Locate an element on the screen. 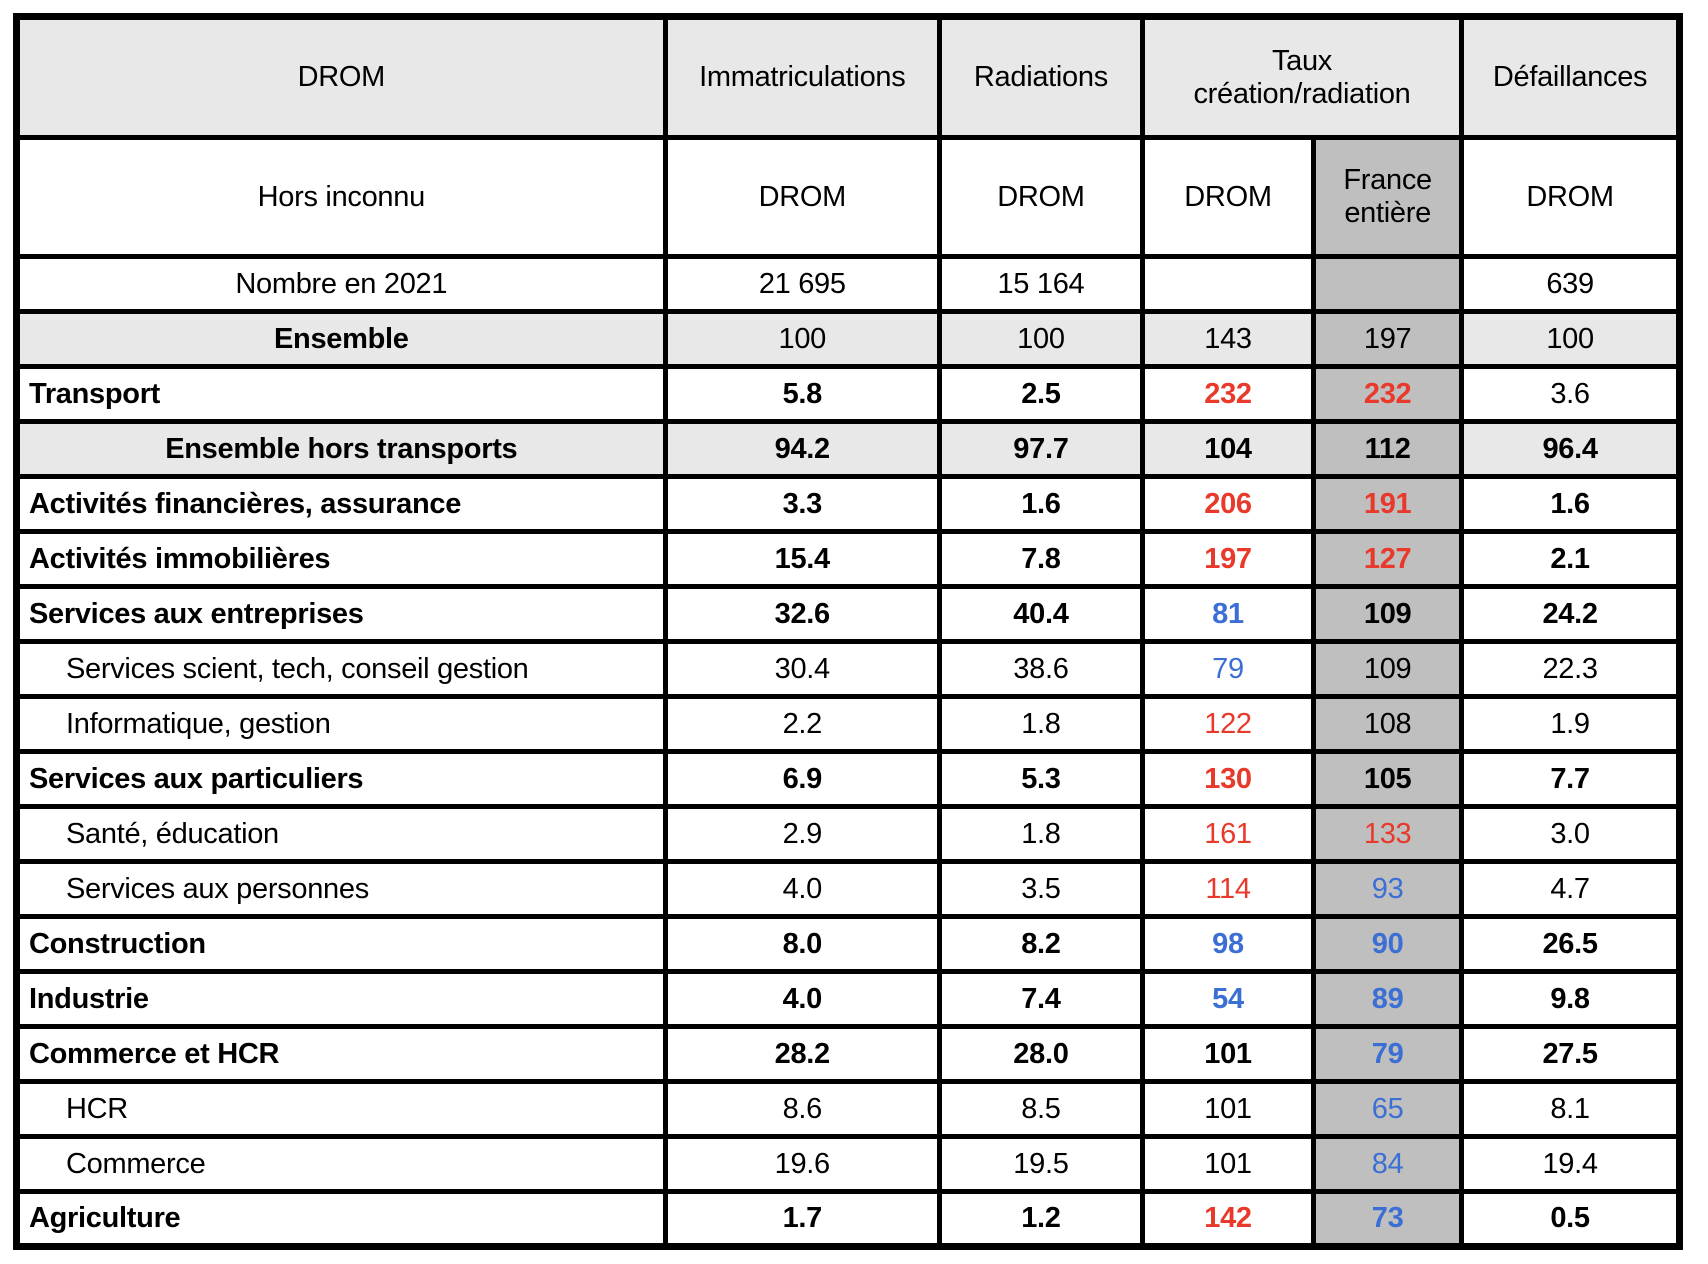  cell-radiations: 7.8 is located at coordinates (1040, 559).